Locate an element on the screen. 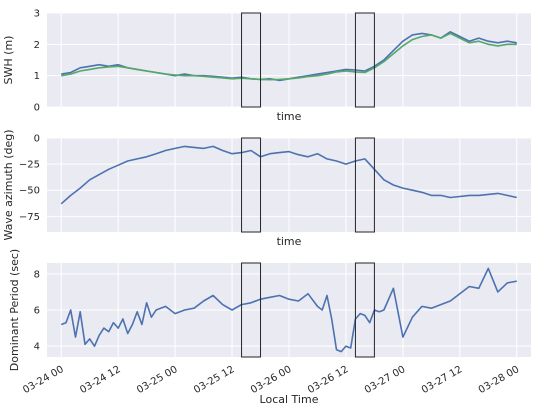 Image resolution: width=550 pixels, height=411 pixels. x-tick-label: 03-26 12 is located at coordinates (328, 380).